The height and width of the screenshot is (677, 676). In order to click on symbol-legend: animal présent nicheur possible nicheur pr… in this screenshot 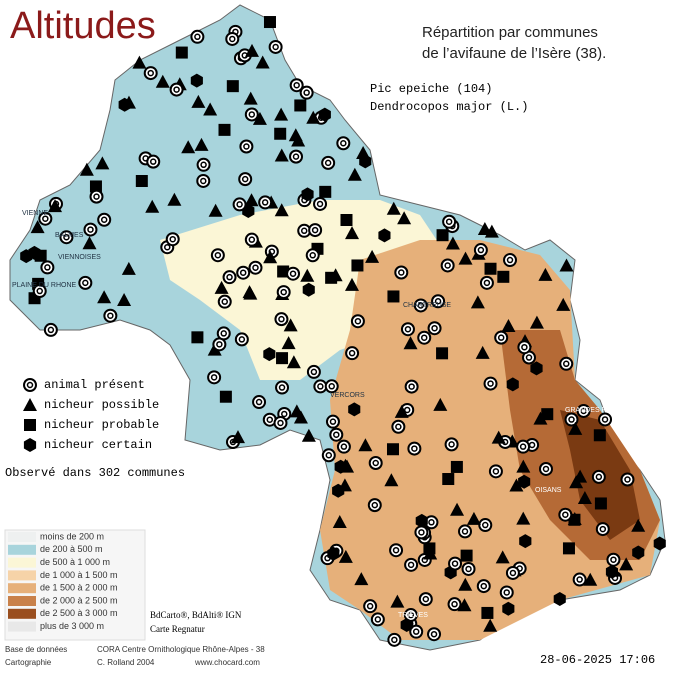, I will do `click(91, 415)`.